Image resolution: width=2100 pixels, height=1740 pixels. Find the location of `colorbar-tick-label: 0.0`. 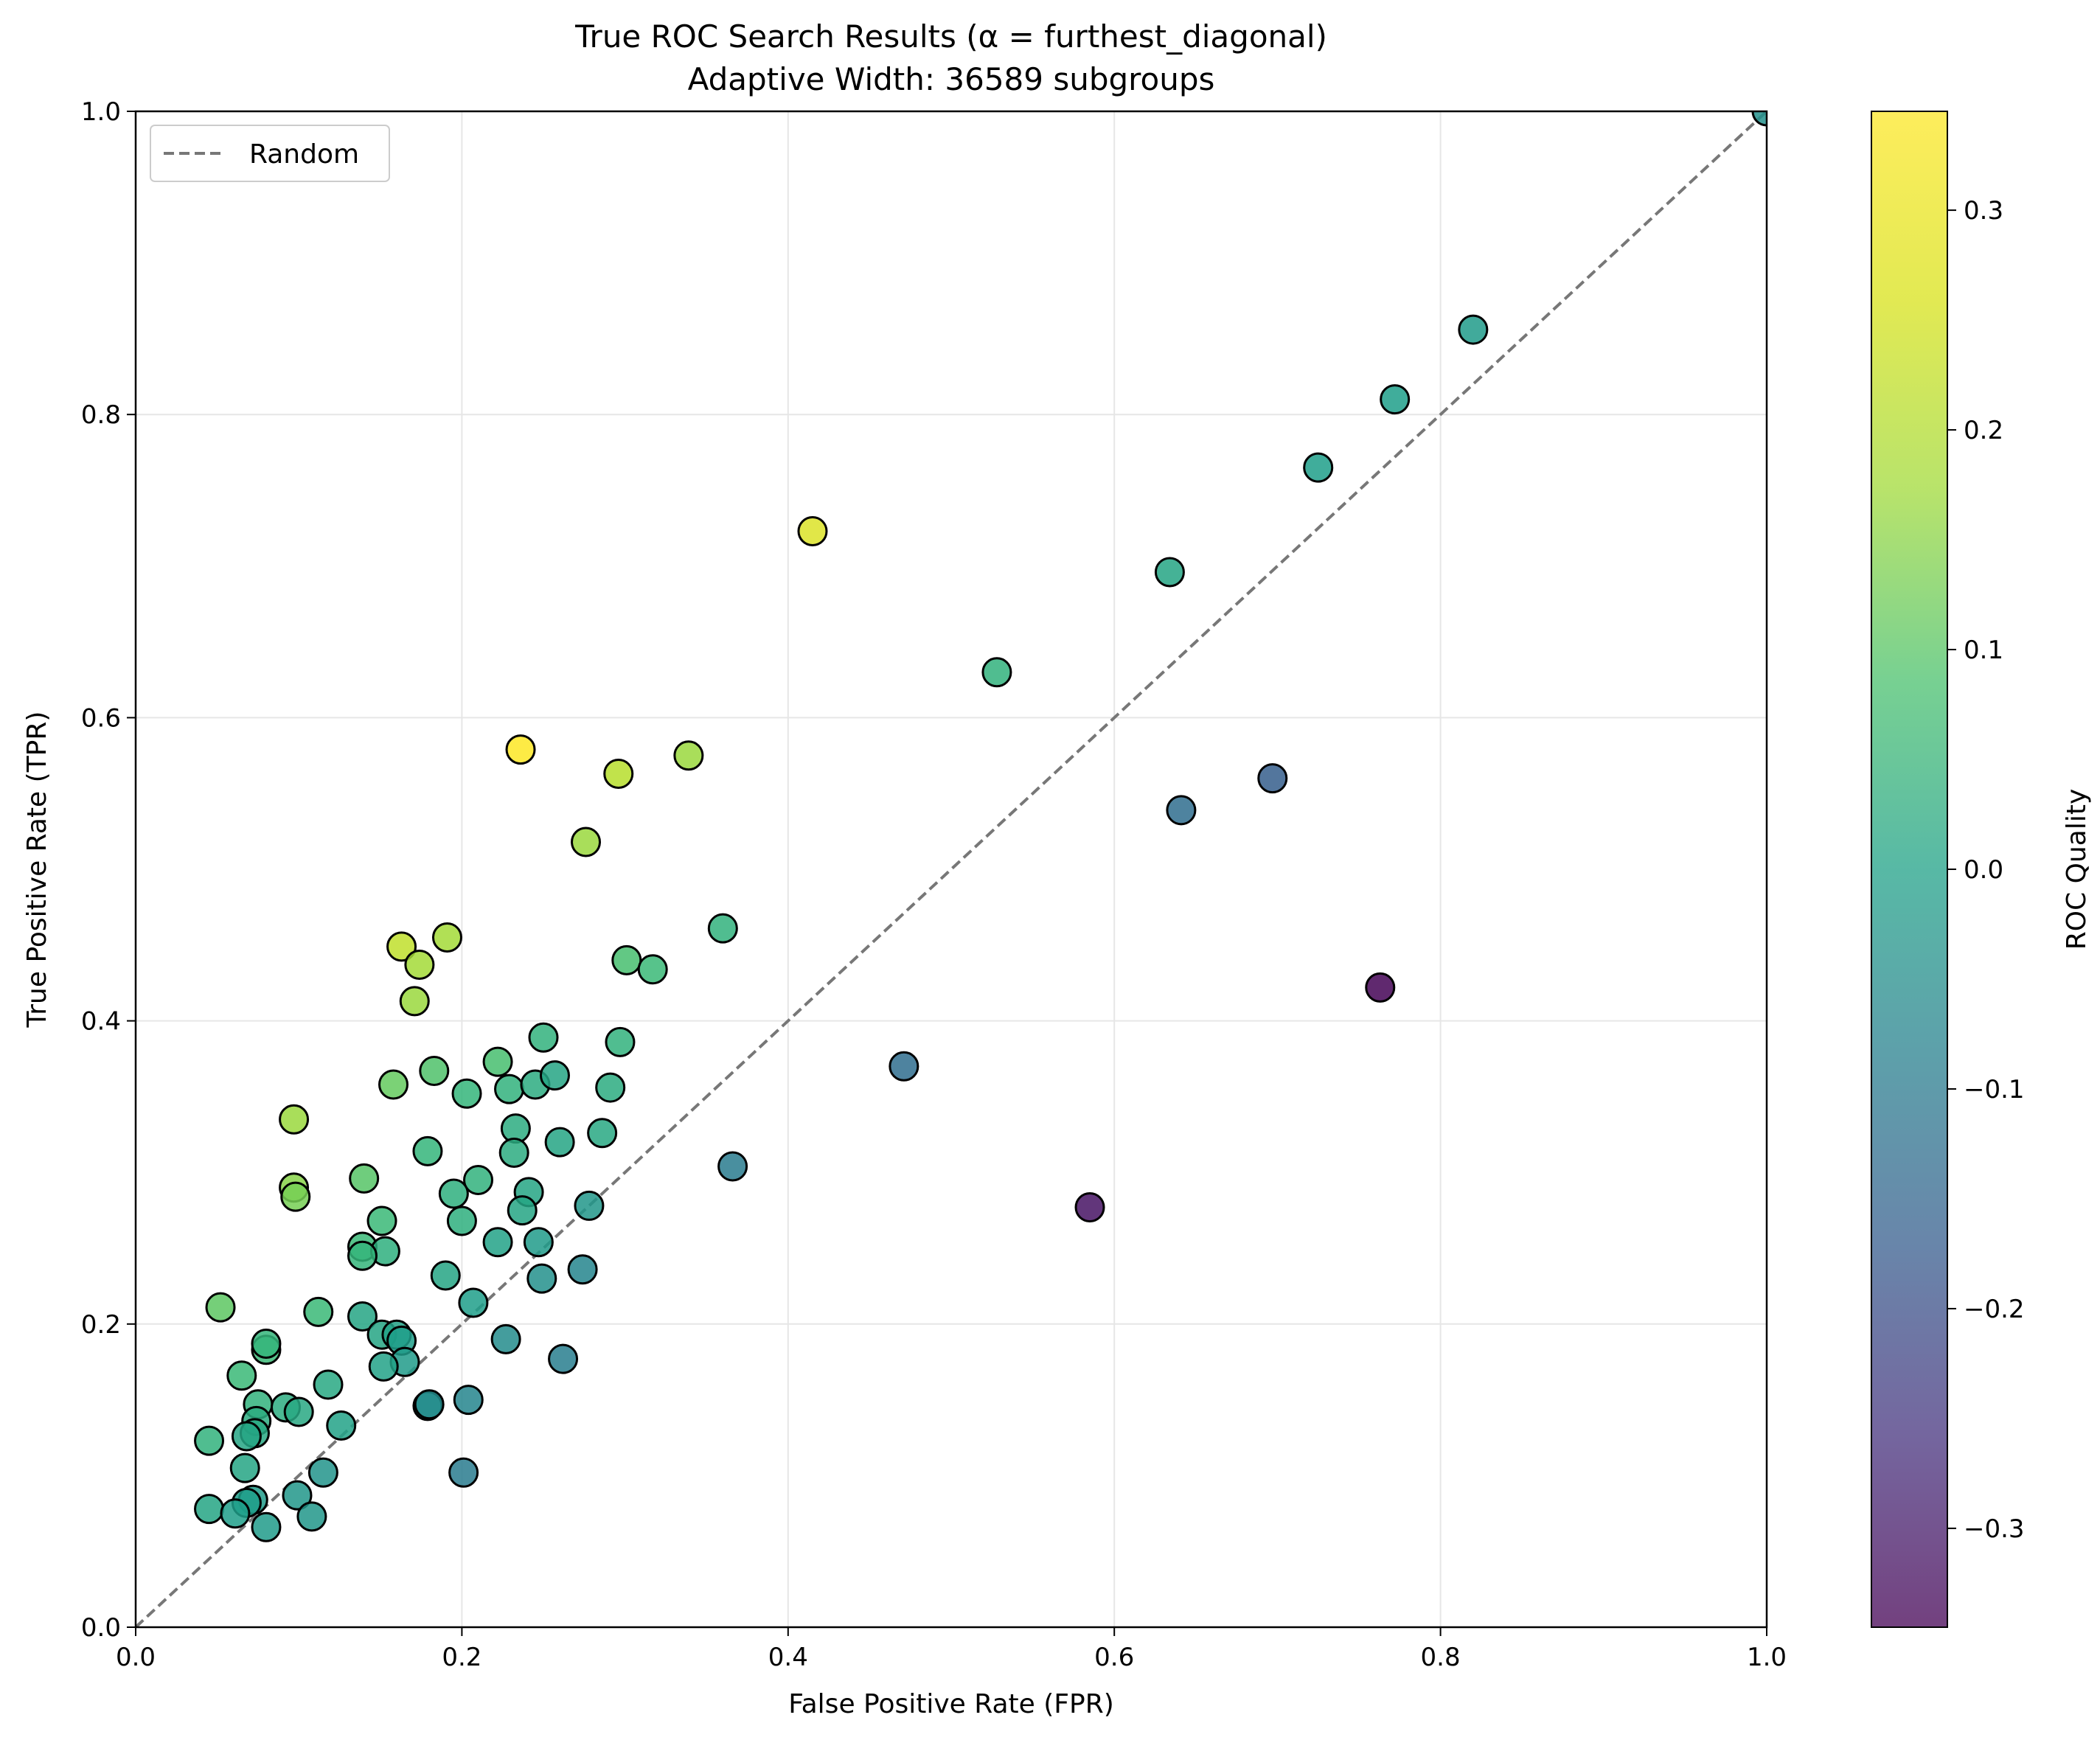

colorbar-tick-label: 0.0 is located at coordinates (1984, 870).